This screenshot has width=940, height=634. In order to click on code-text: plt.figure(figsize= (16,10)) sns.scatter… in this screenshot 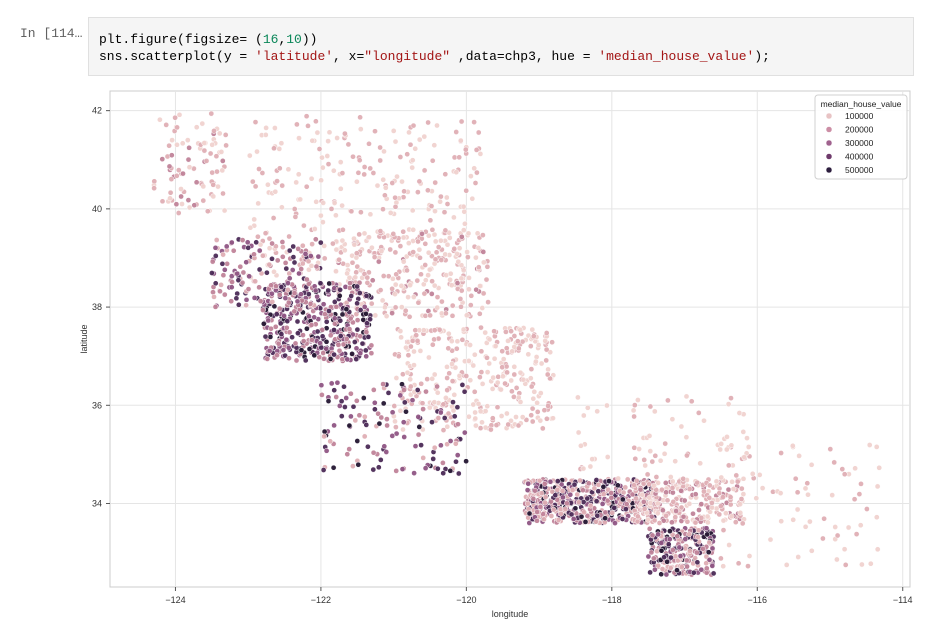, I will do `click(434, 48)`.